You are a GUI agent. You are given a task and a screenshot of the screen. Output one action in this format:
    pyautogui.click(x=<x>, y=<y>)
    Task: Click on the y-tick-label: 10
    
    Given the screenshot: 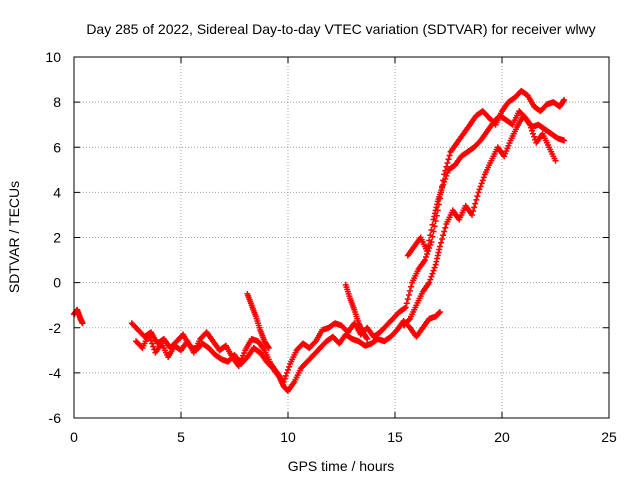 What is the action you would take?
    pyautogui.click(x=53, y=57)
    